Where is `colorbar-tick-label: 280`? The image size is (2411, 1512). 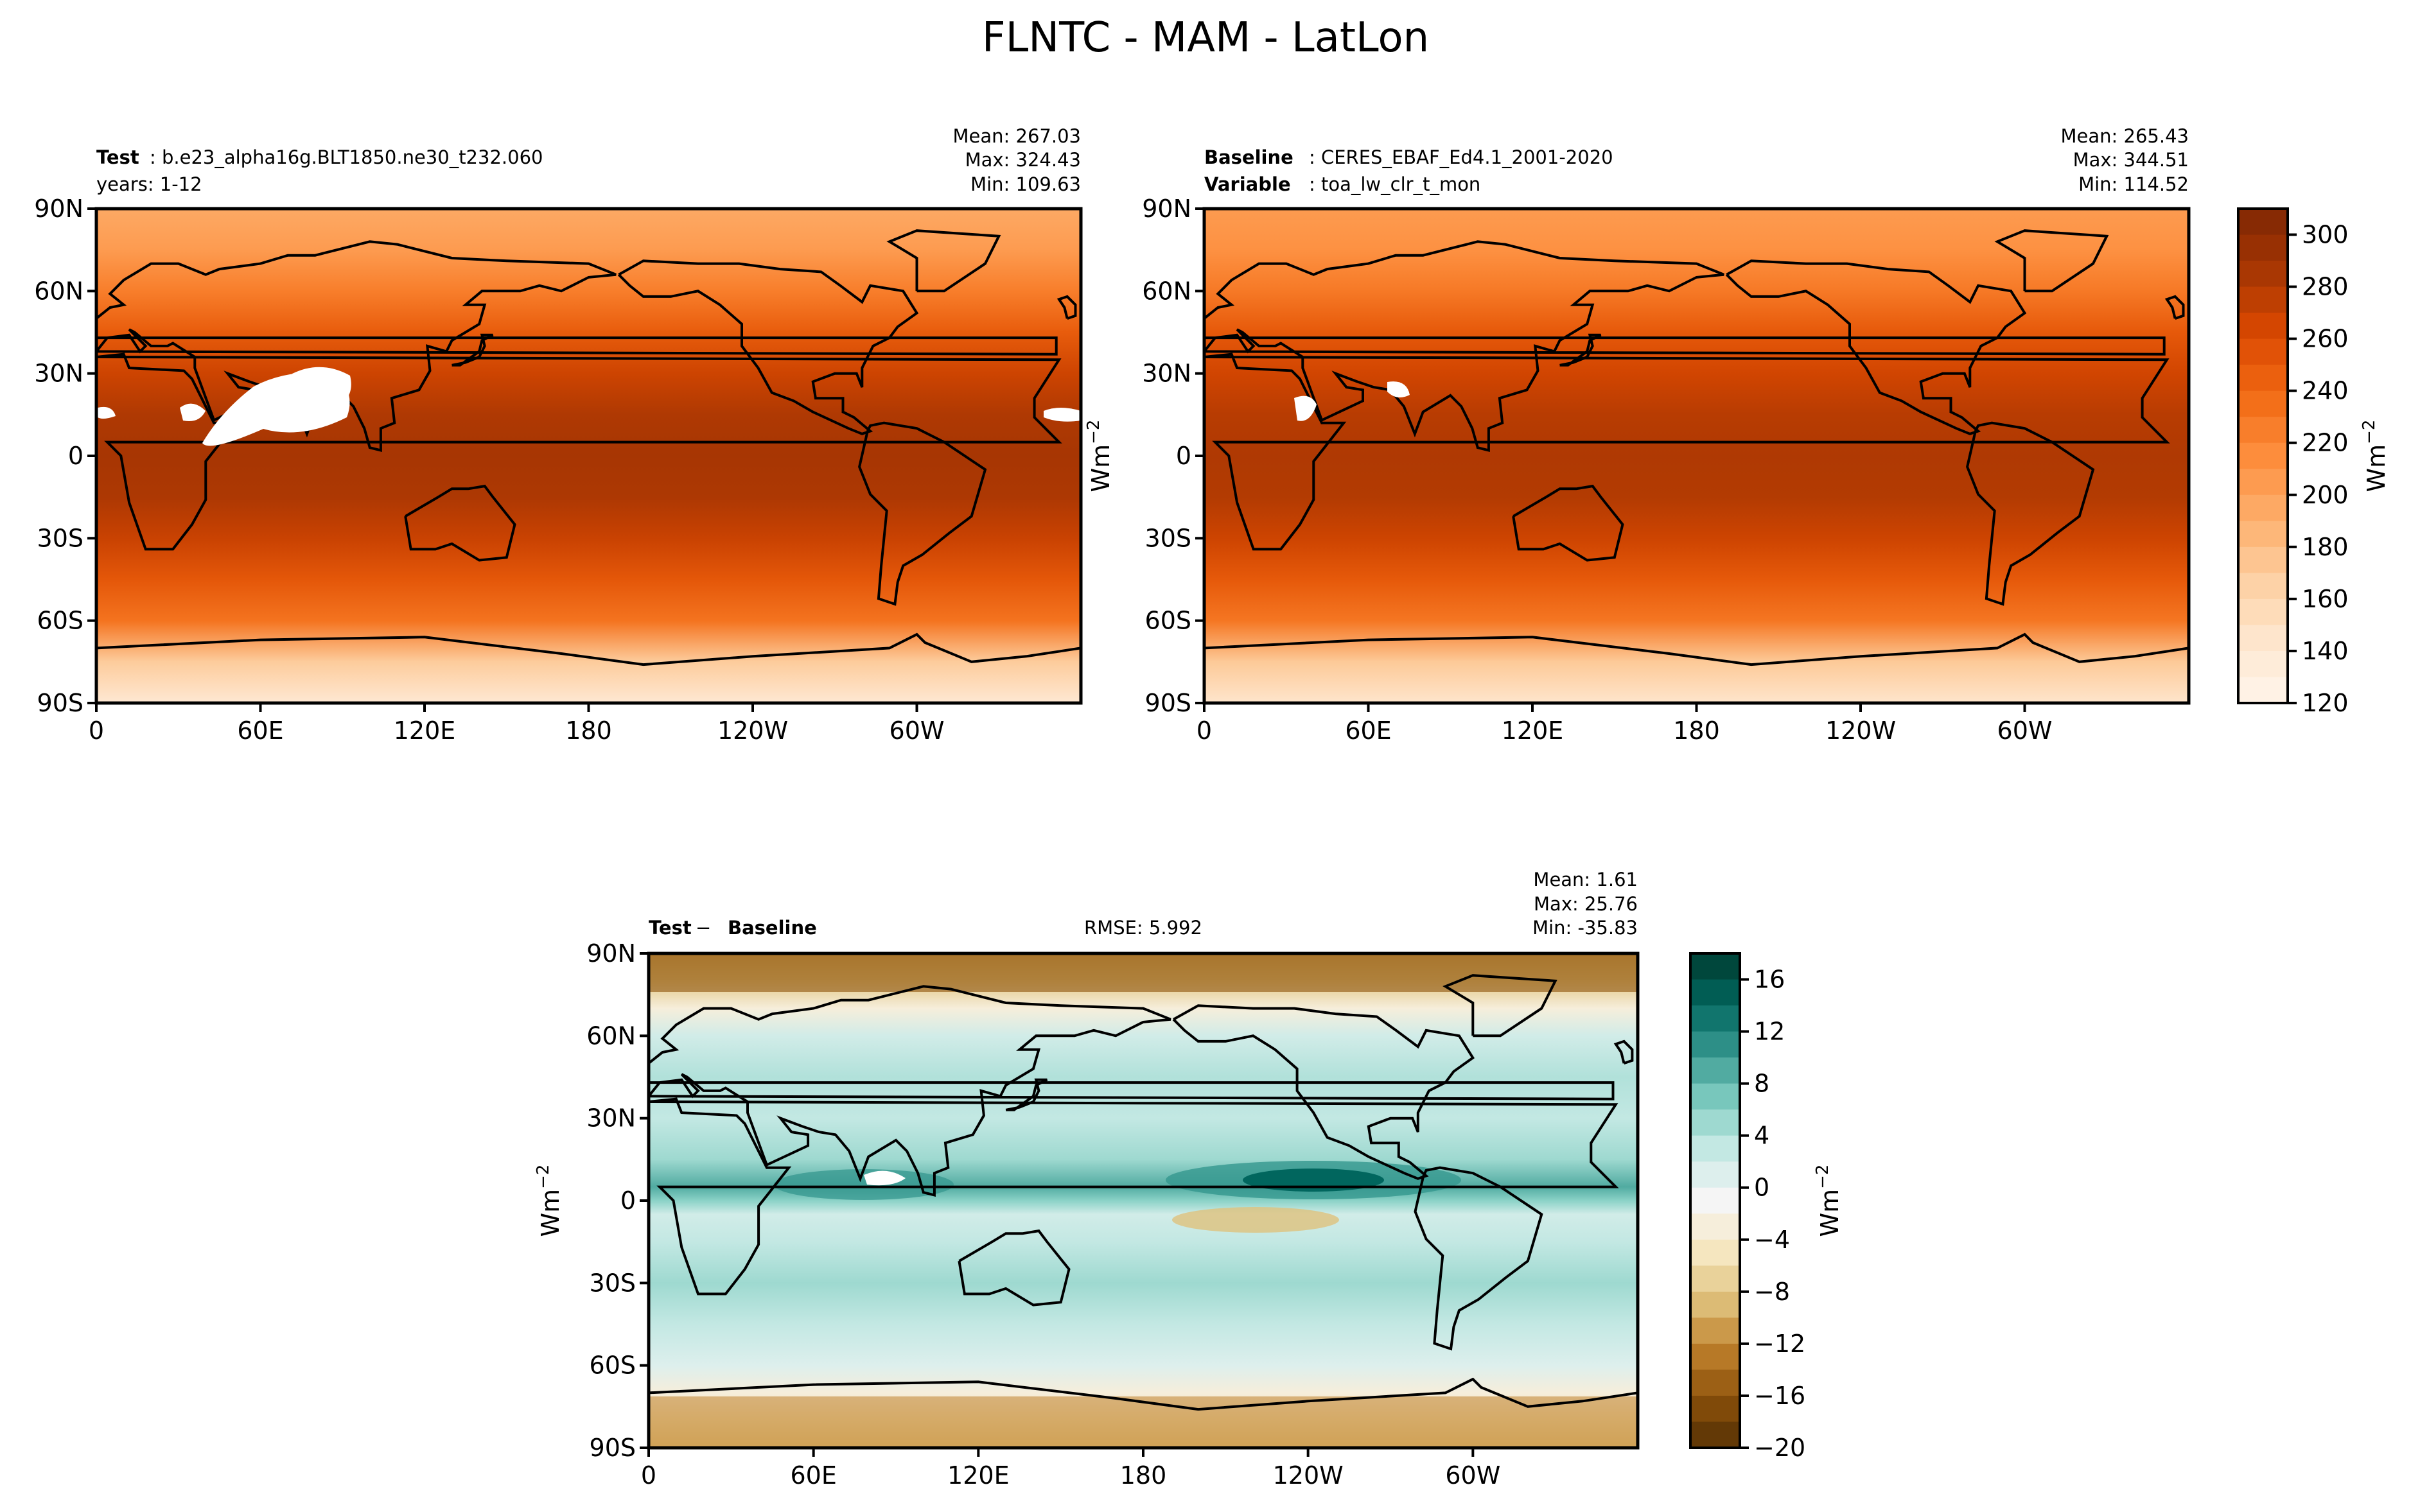 colorbar-tick-label: 280 is located at coordinates (2325, 287).